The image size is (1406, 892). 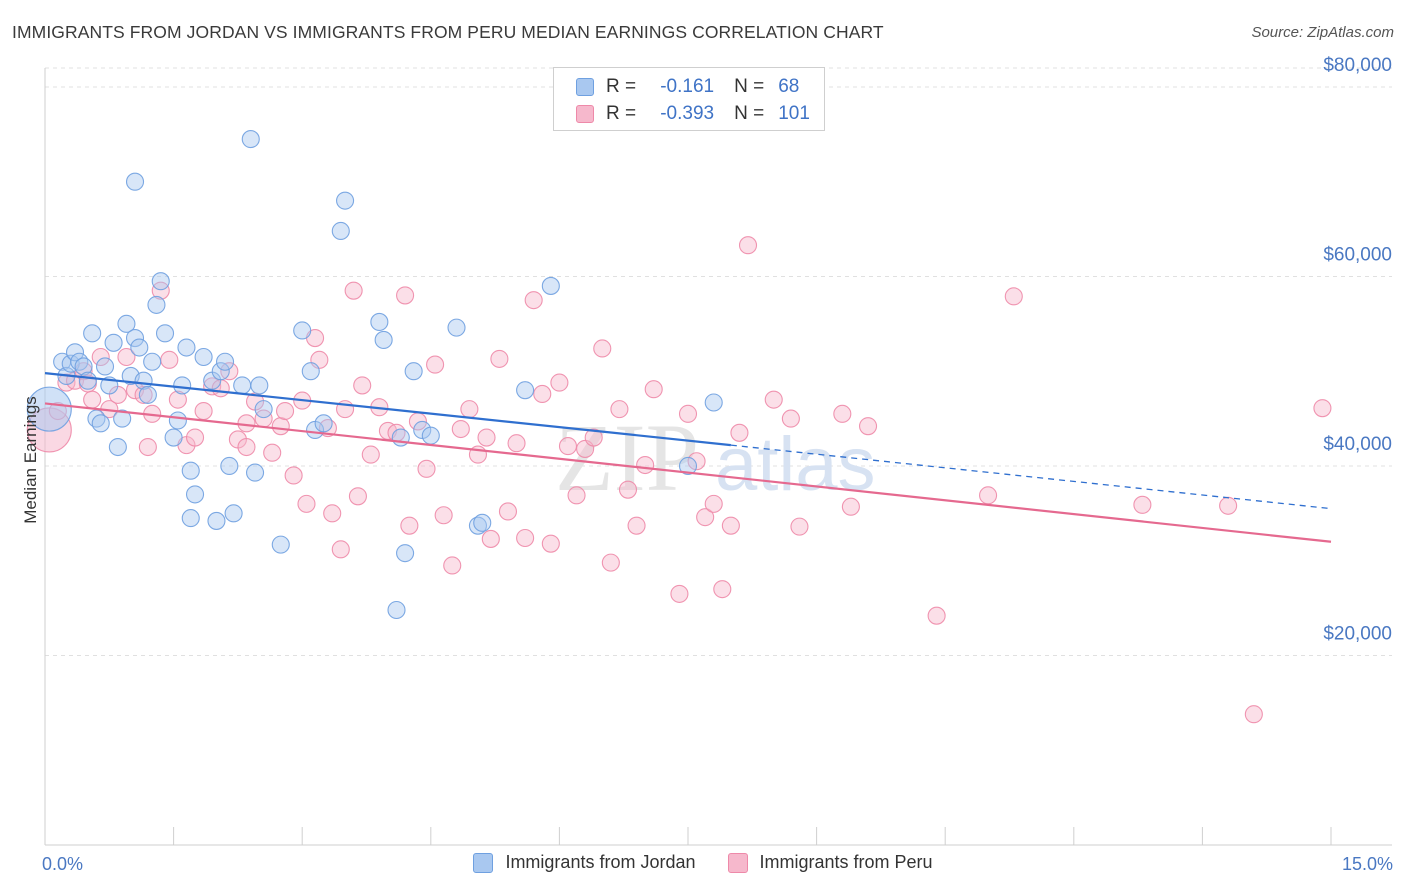 I want to click on stats-legend: R = -0.161 N = 68 R = -0.393 N = 101, so click(x=689, y=99).